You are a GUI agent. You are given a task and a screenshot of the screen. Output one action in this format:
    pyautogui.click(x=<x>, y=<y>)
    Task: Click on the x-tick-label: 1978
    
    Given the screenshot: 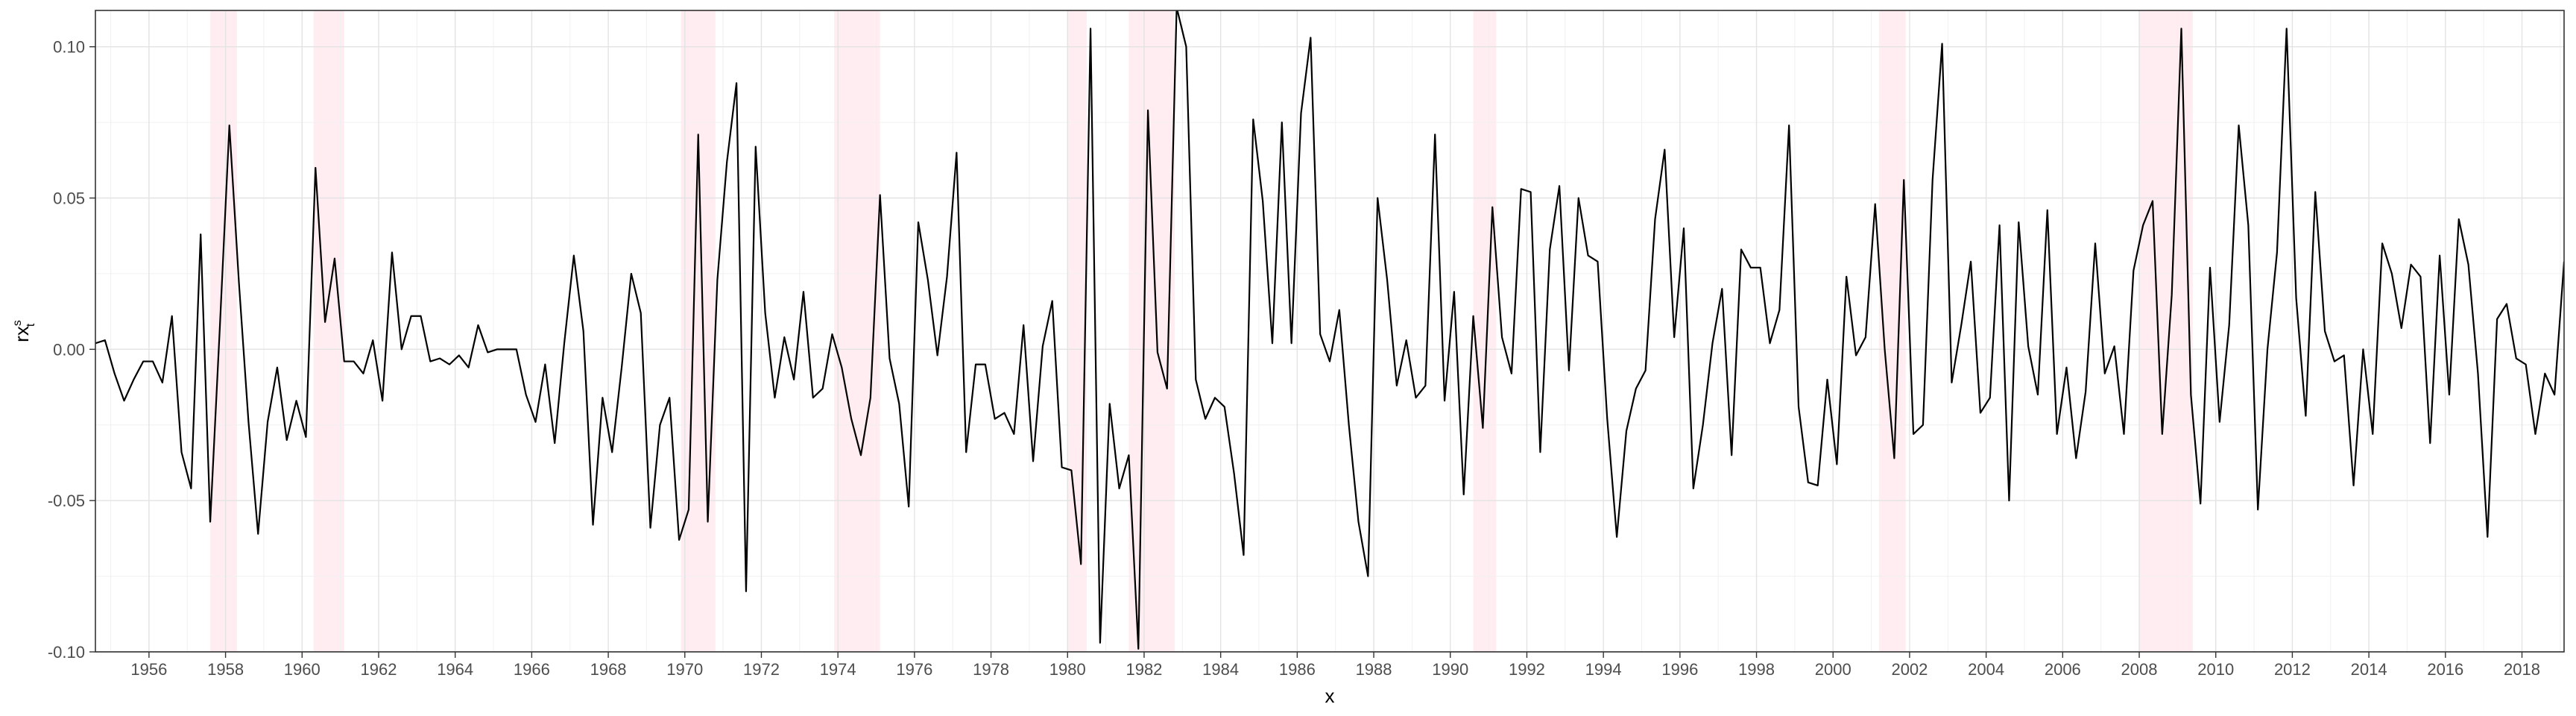 What is the action you would take?
    pyautogui.click(x=991, y=669)
    